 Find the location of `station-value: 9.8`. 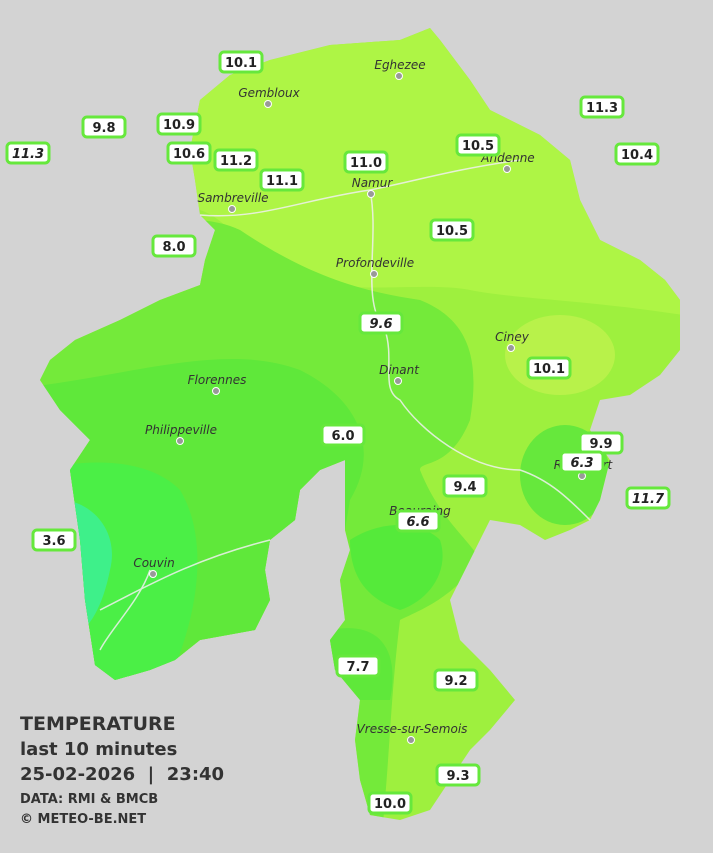

station-value: 9.8 is located at coordinates (103, 128).